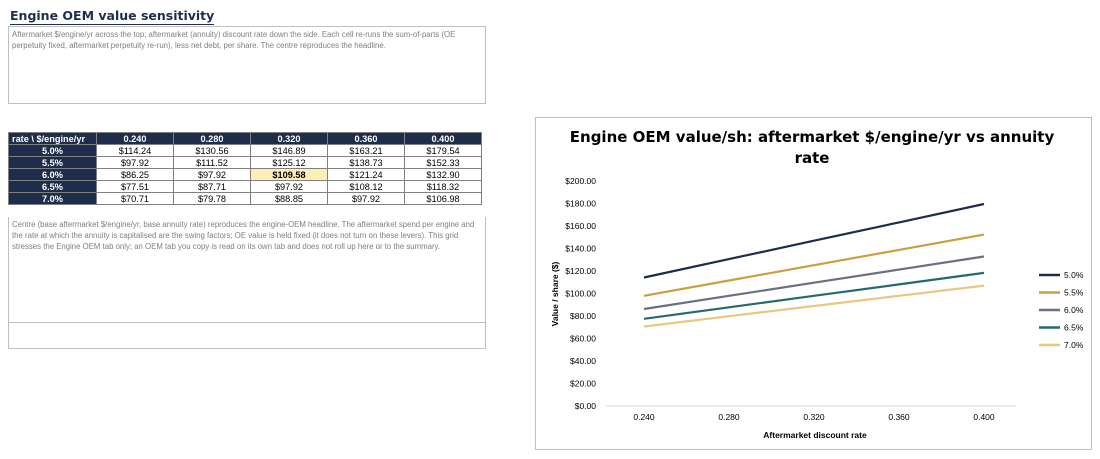 Image resolution: width=1100 pixels, height=459 pixels. What do you see at coordinates (52, 150) in the screenshot?
I see `row-header: 5.0%` at bounding box center [52, 150].